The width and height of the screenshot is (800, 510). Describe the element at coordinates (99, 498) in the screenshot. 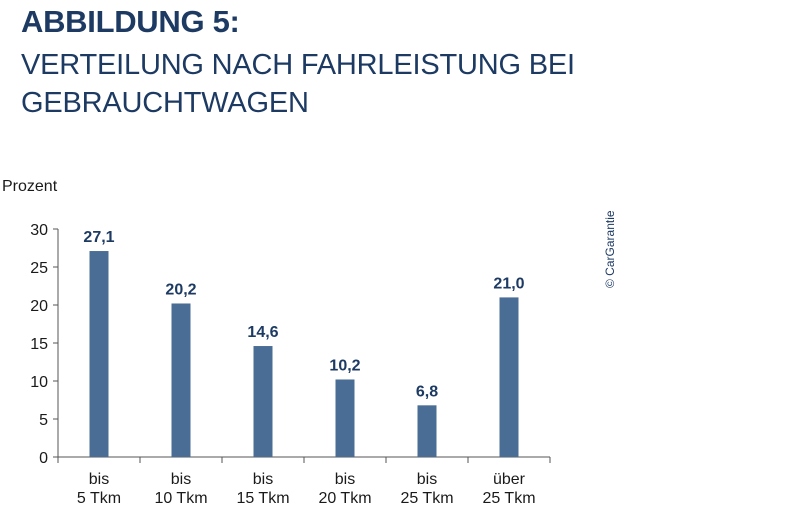

I see `x-tick-label-line2: 5 Tkm` at that location.